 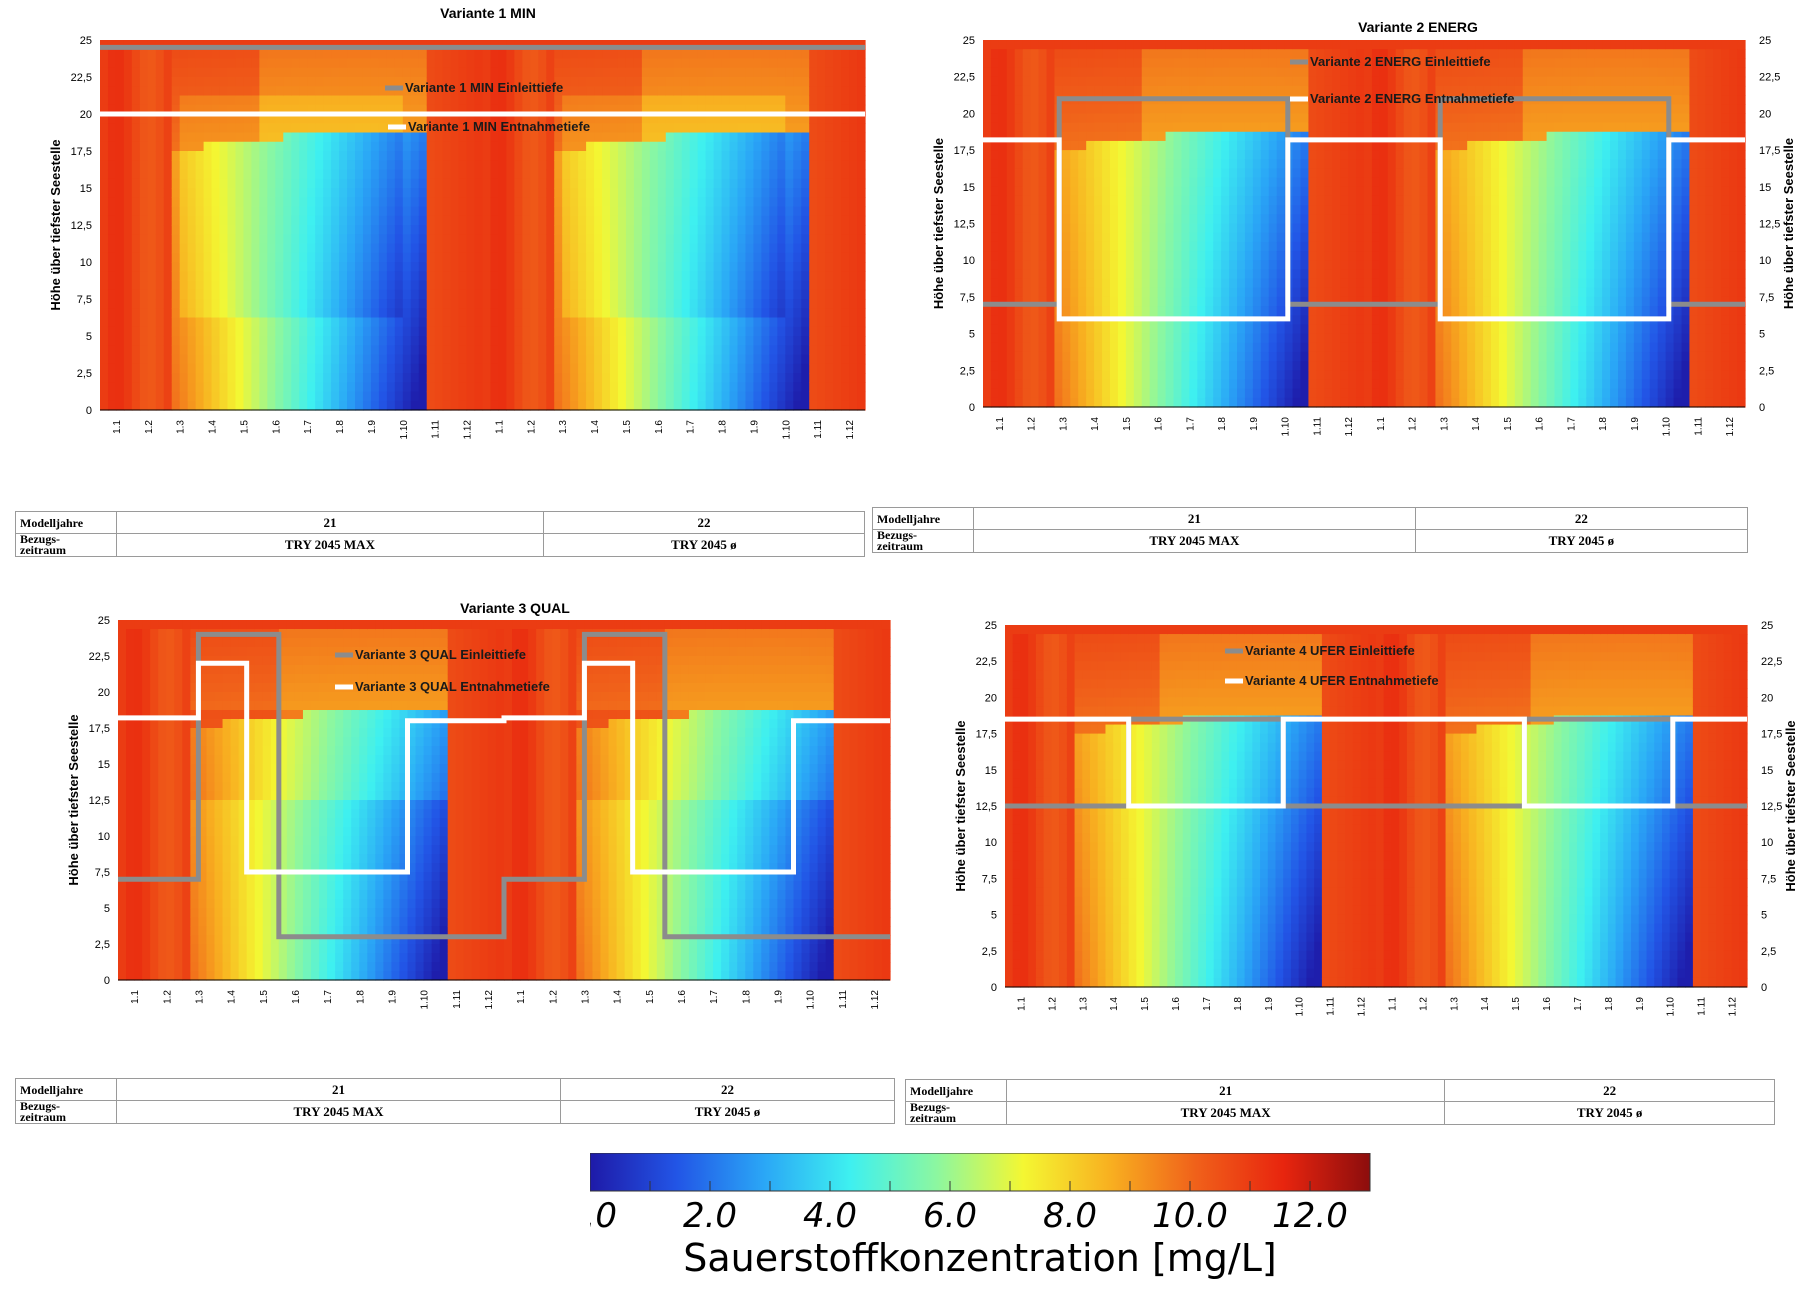 I want to click on row-label-modelljahre: Modelljahre, so click(x=66, y=522).